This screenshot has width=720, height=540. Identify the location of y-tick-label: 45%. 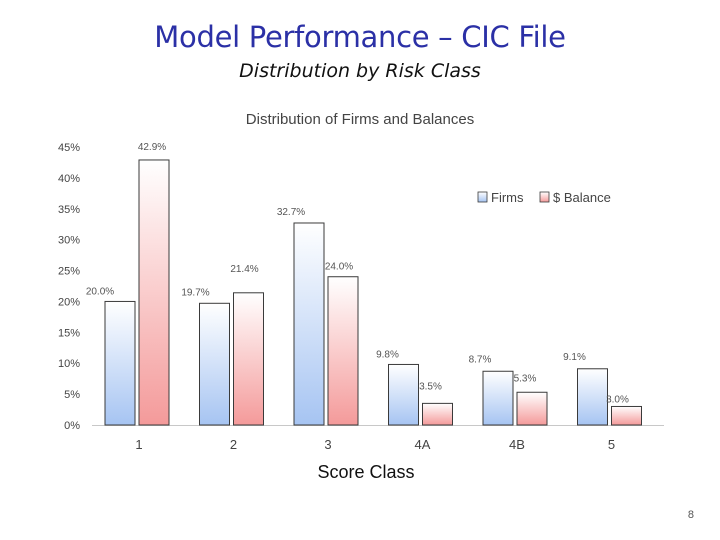
(69, 148).